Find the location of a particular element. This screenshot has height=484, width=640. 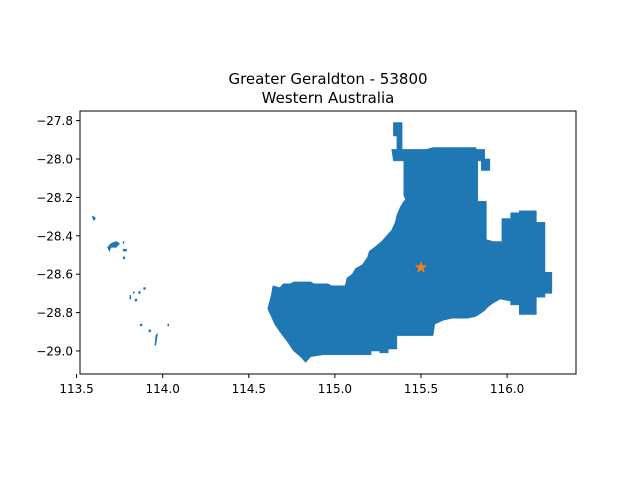

y-tick-label: −28.4 is located at coordinates (54, 236).